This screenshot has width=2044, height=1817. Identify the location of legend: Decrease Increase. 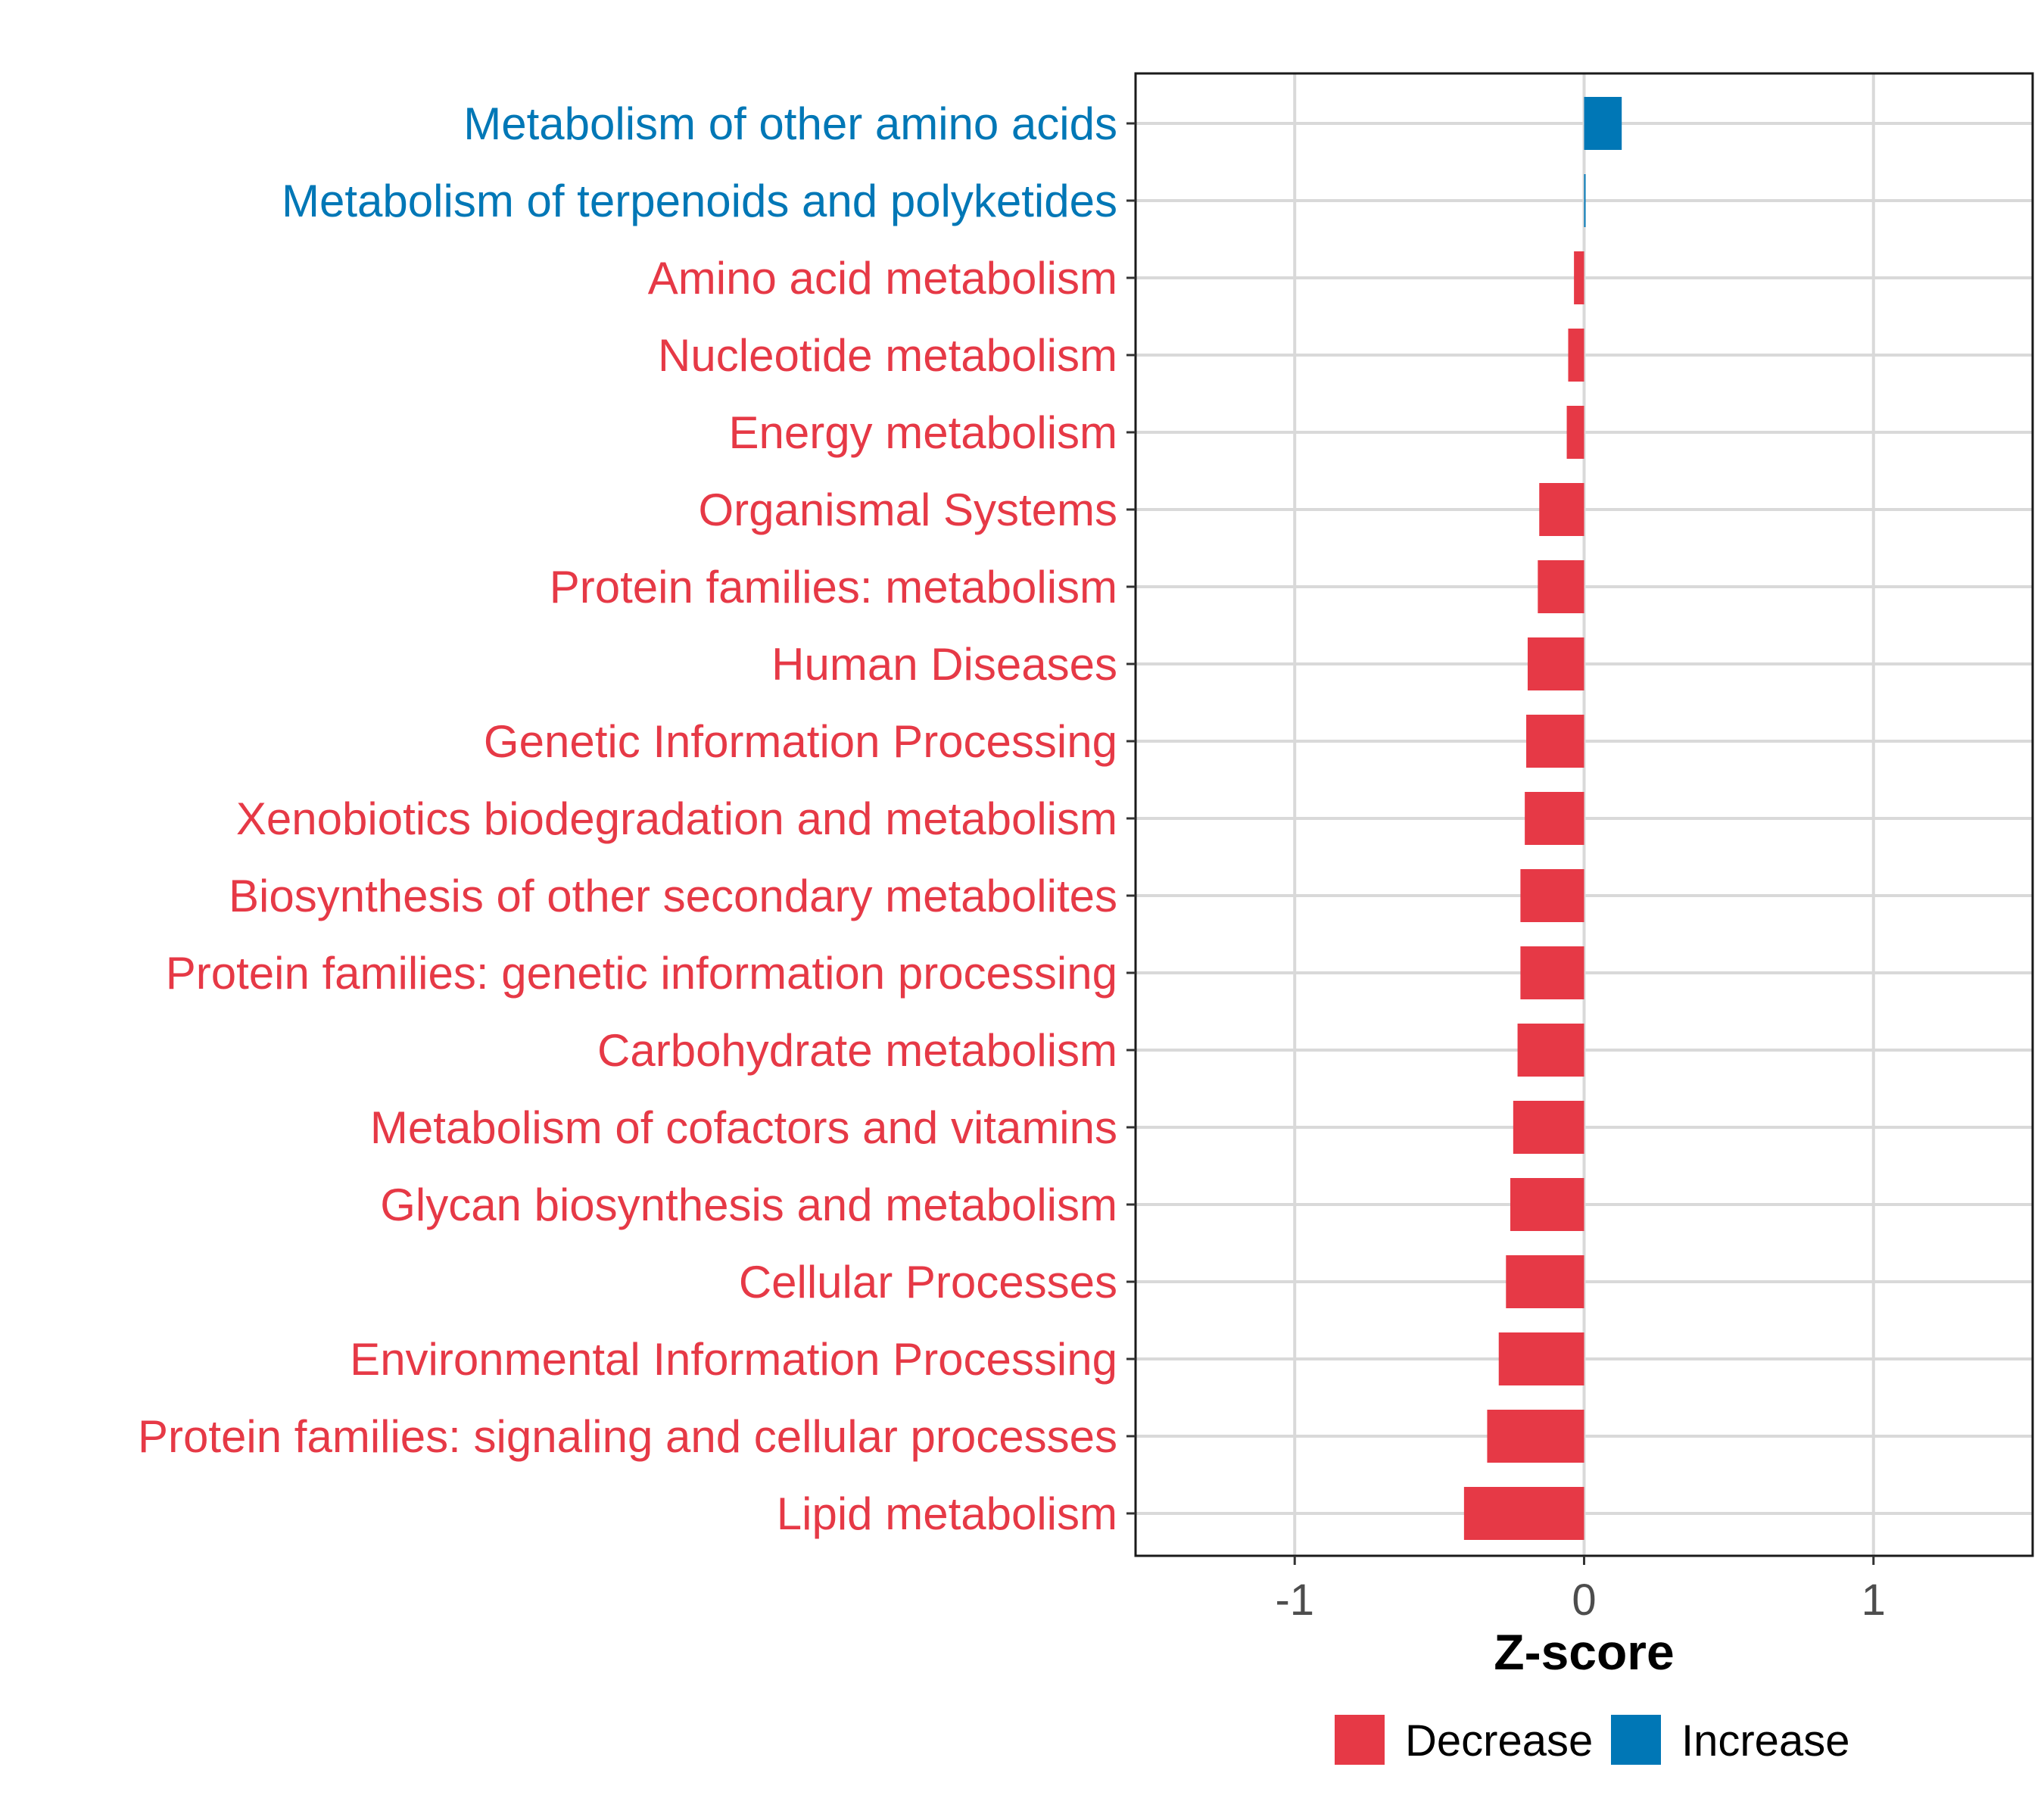
(1592, 1740).